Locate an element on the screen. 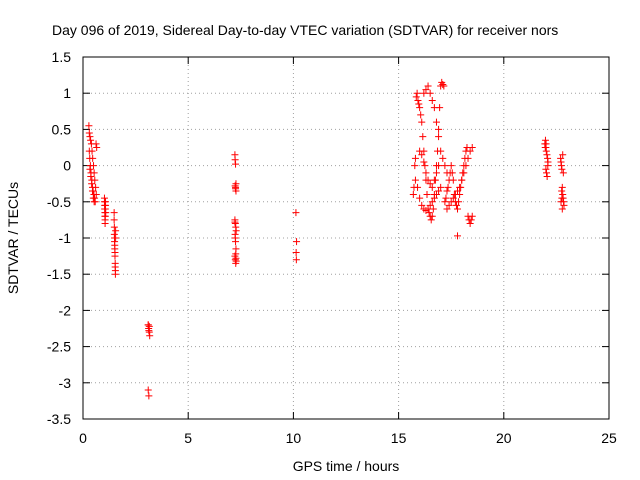 This screenshot has height=480, width=640. y-tick-label: 1 is located at coordinates (67, 93).